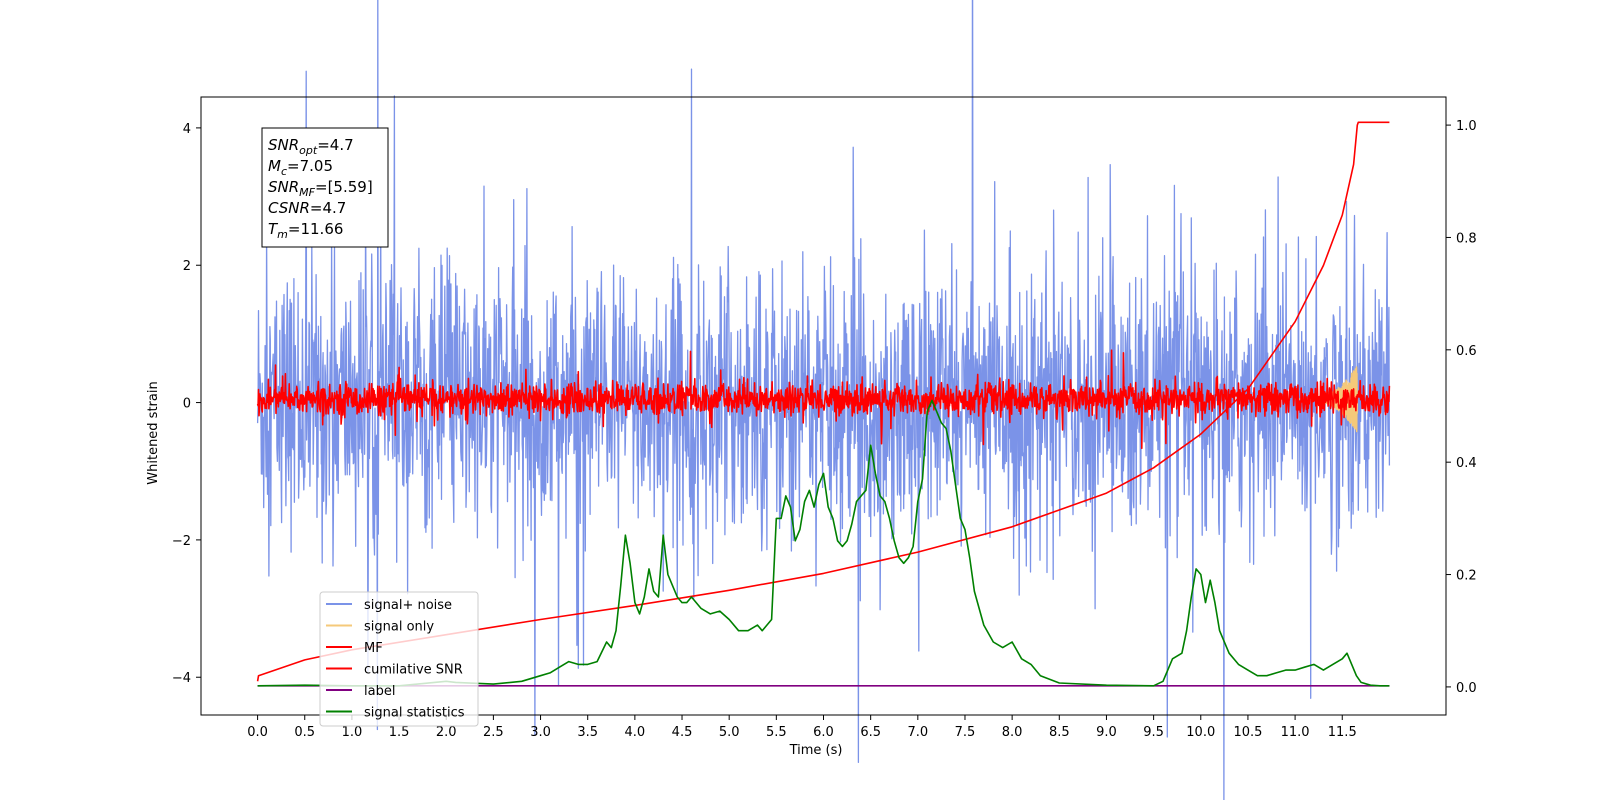 This screenshot has height=800, width=1600. What do you see at coordinates (1466, 126) in the screenshot?
I see `y2-tick-label: 1.0` at bounding box center [1466, 126].